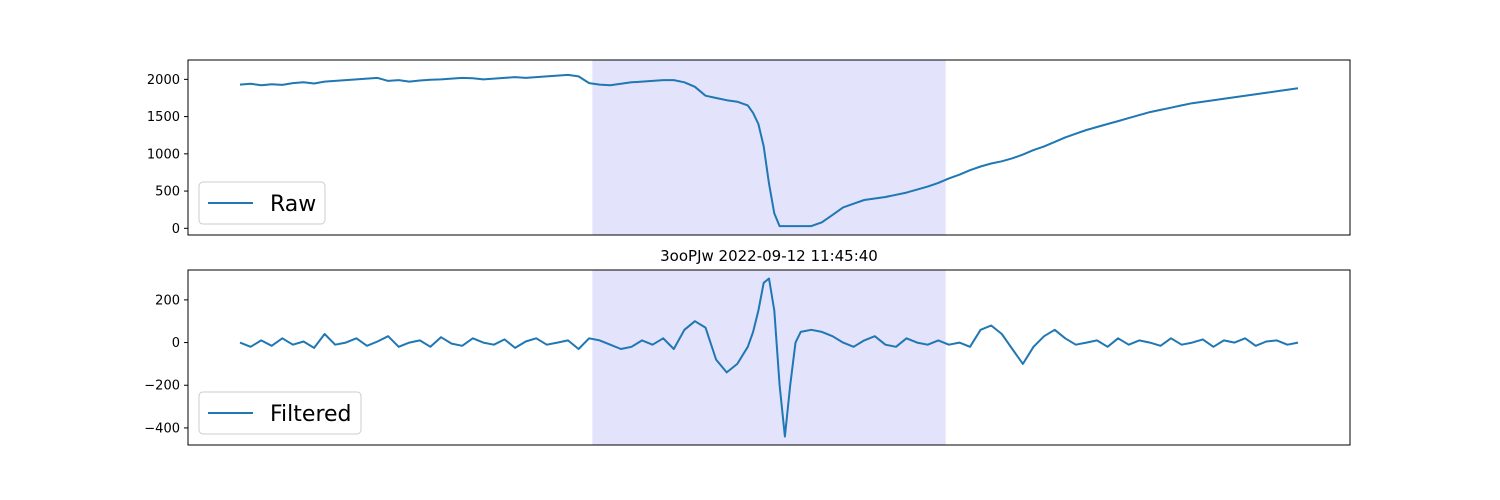 The width and height of the screenshot is (1500, 500). Describe the element at coordinates (163, 154) in the screenshot. I see `y-tick-label: 1000` at that location.